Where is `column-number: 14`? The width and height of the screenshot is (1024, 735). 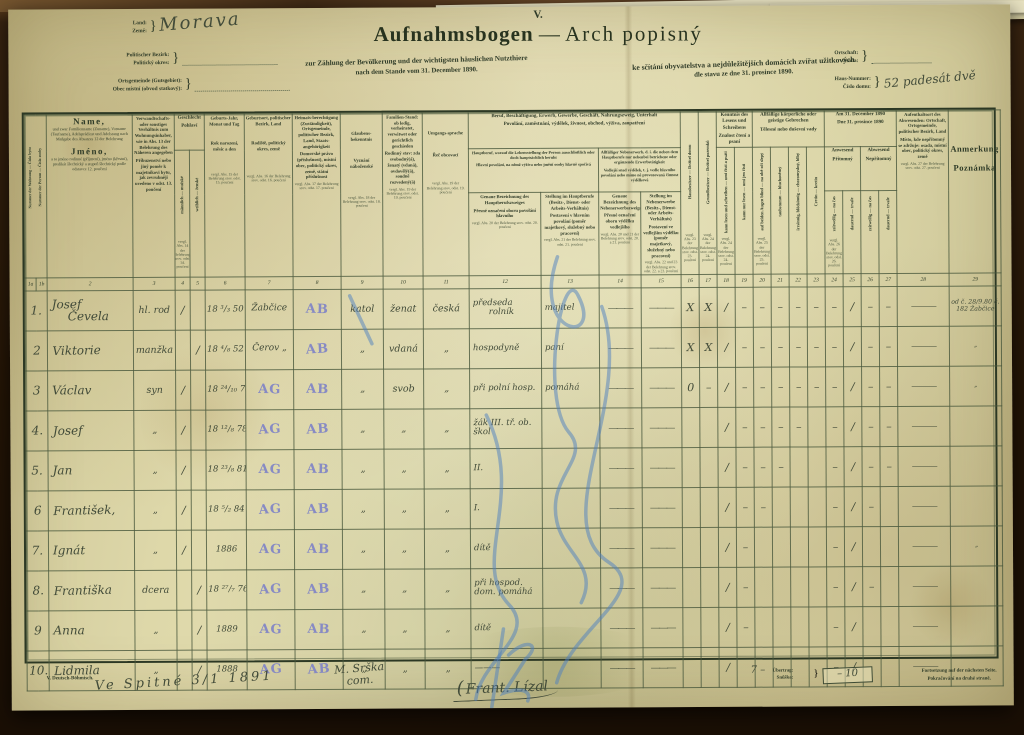
column-number: 14 is located at coordinates (620, 281).